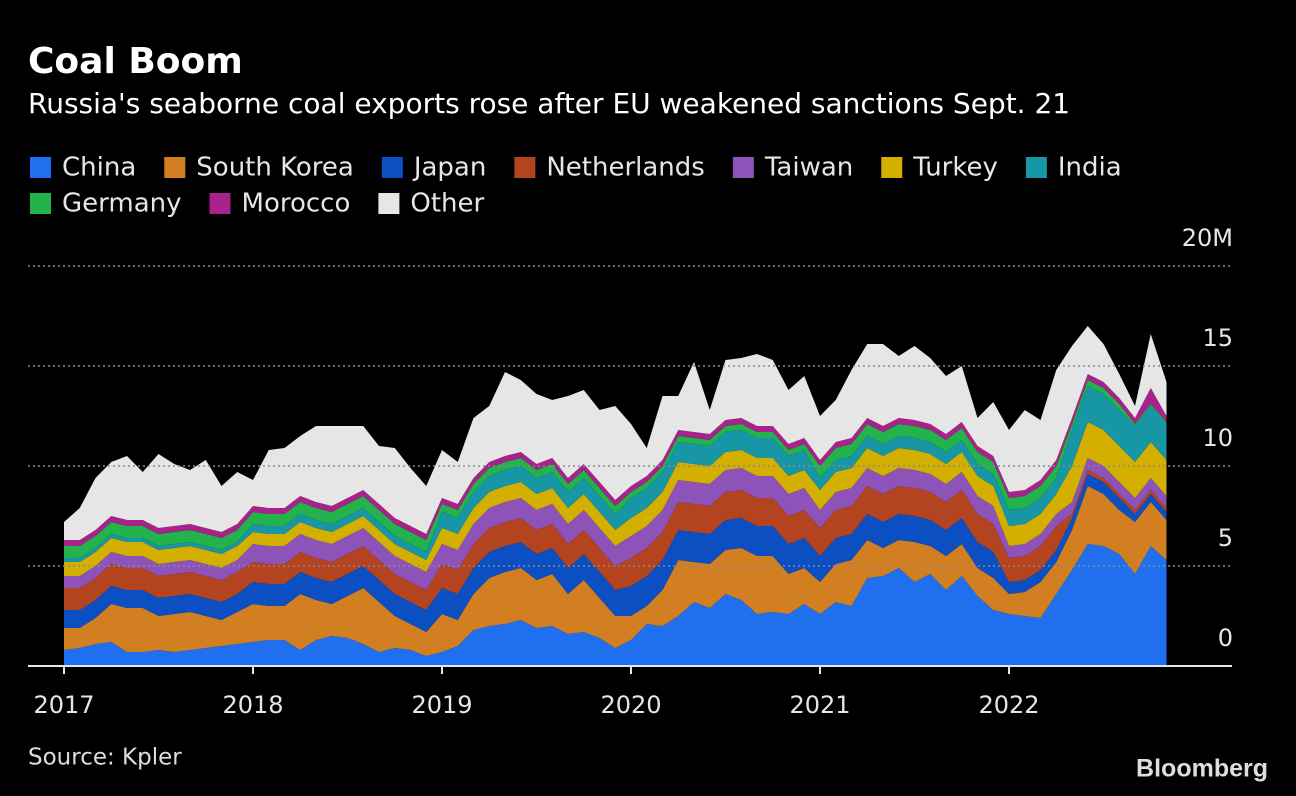 The image size is (1296, 796). I want to click on legend-item: China, so click(83, 168).